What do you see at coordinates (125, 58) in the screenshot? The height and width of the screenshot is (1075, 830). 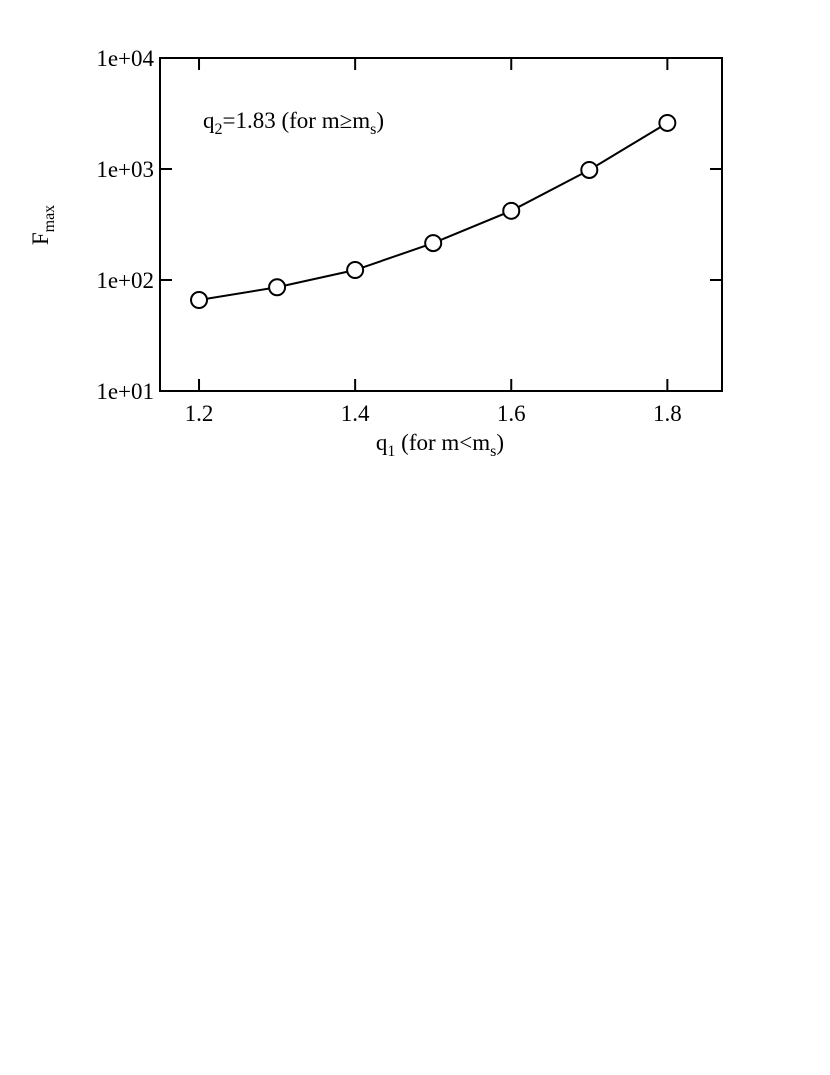 I see `y-tick-label: 1e+04` at bounding box center [125, 58].